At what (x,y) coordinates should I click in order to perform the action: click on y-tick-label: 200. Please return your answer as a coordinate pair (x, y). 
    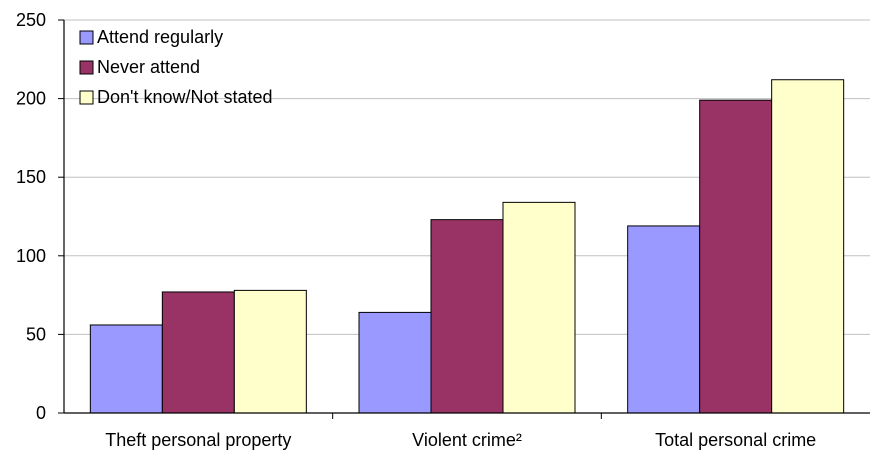
    Looking at the image, I should click on (31, 99).